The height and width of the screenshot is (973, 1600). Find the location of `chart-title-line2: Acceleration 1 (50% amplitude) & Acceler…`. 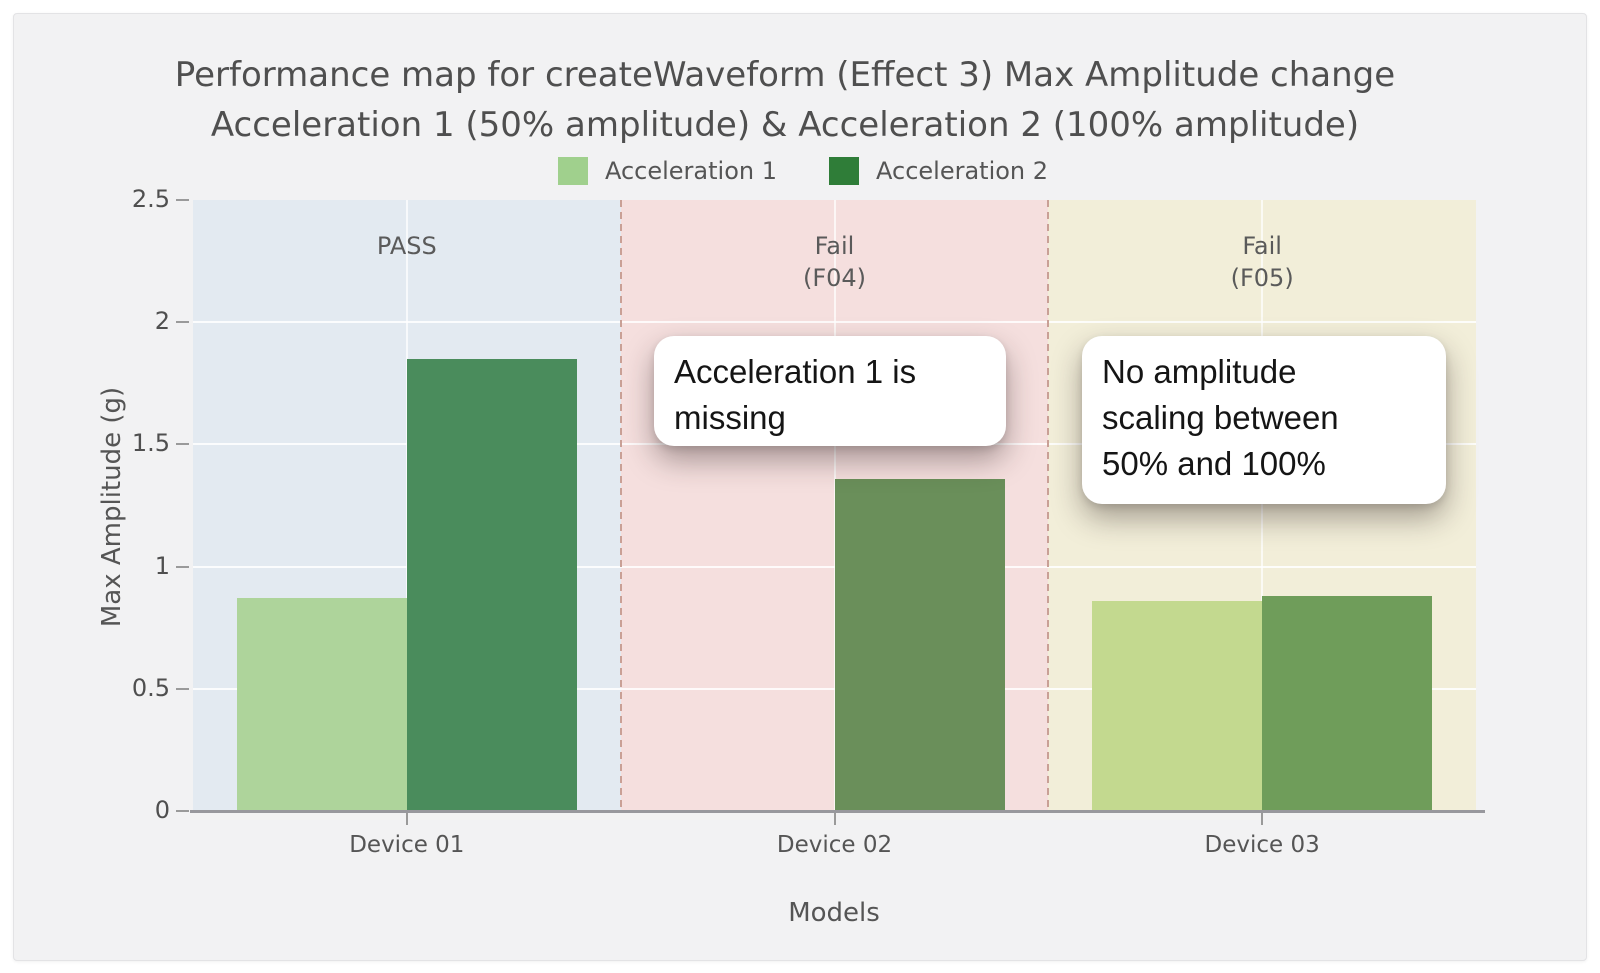

chart-title-line2: Acceleration 1 (50% amplitude) & Acceler… is located at coordinates (785, 125).